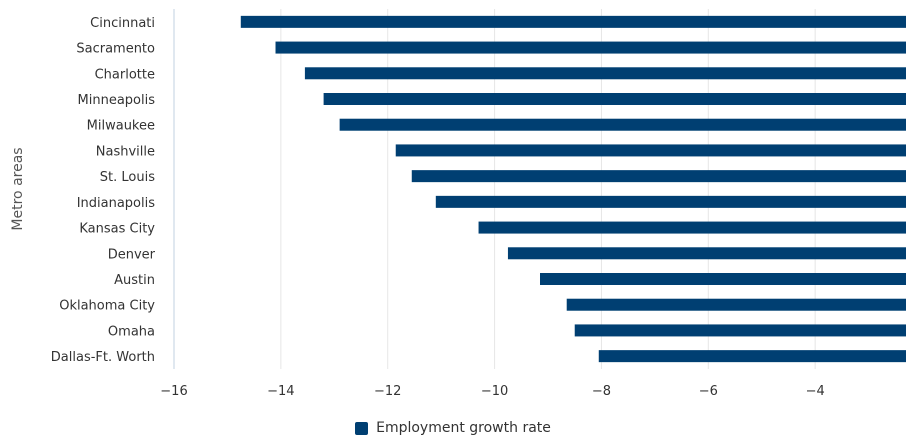 Image resolution: width=906 pixels, height=442 pixels. I want to click on x-tick-label: −16, so click(173, 391).